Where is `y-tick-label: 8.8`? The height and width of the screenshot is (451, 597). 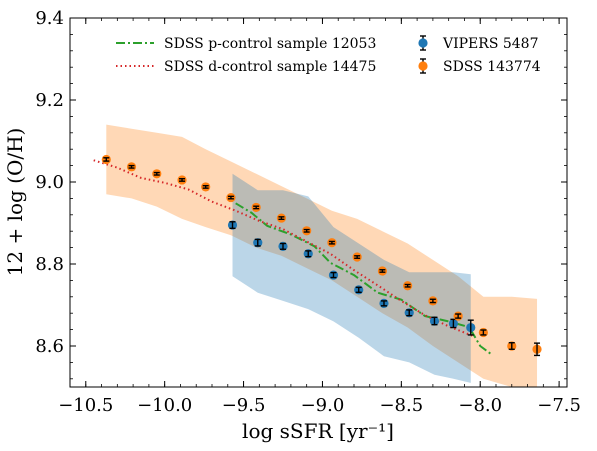 y-tick-label: 8.8 is located at coordinates (49, 264).